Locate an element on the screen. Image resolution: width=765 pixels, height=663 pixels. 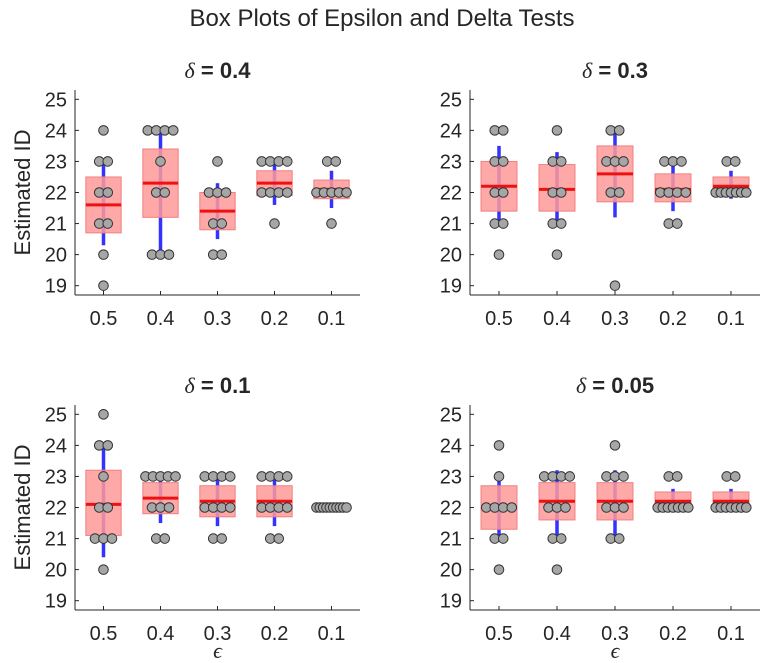
panel-title: δ = 0.05 is located at coordinates (615, 385).